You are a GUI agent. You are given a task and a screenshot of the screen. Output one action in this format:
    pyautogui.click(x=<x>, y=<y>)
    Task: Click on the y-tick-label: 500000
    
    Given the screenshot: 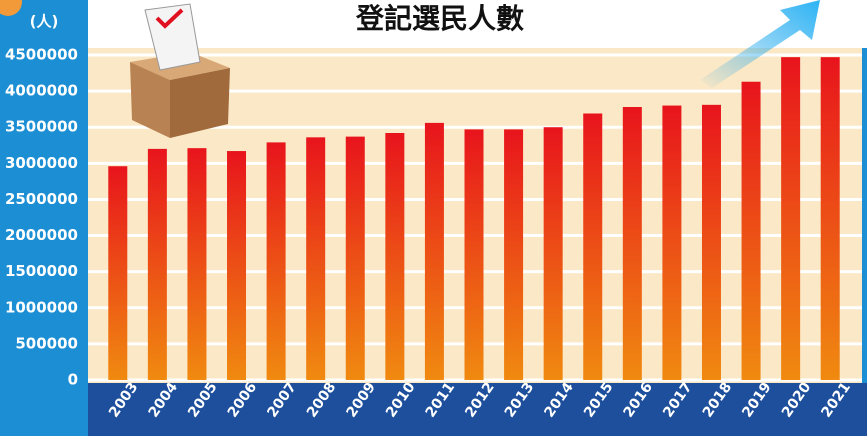 What is the action you would take?
    pyautogui.click(x=46, y=343)
    